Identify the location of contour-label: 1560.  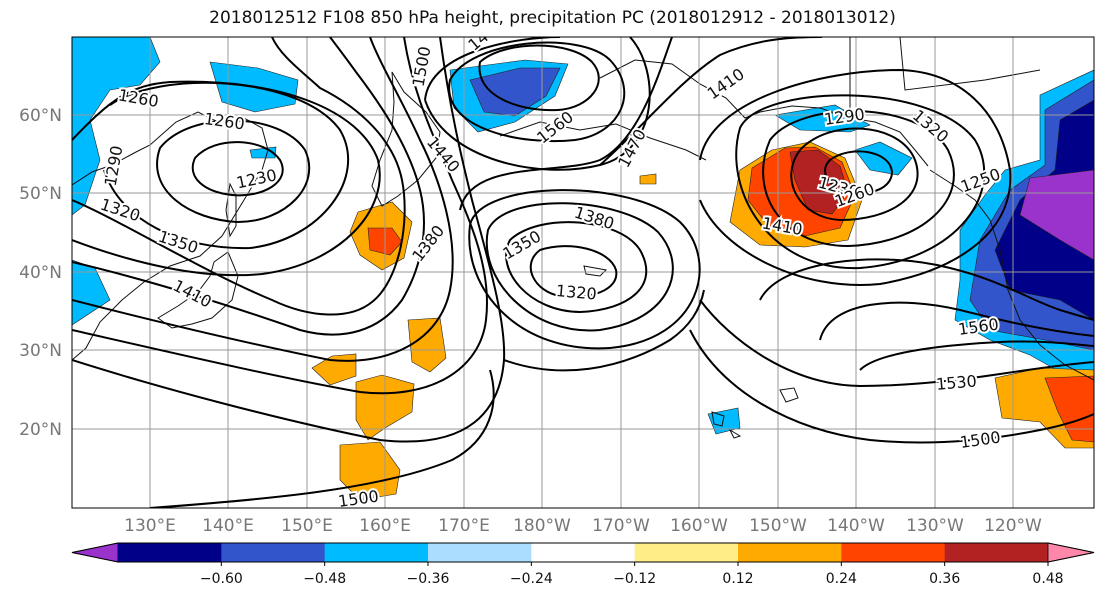
(978, 326).